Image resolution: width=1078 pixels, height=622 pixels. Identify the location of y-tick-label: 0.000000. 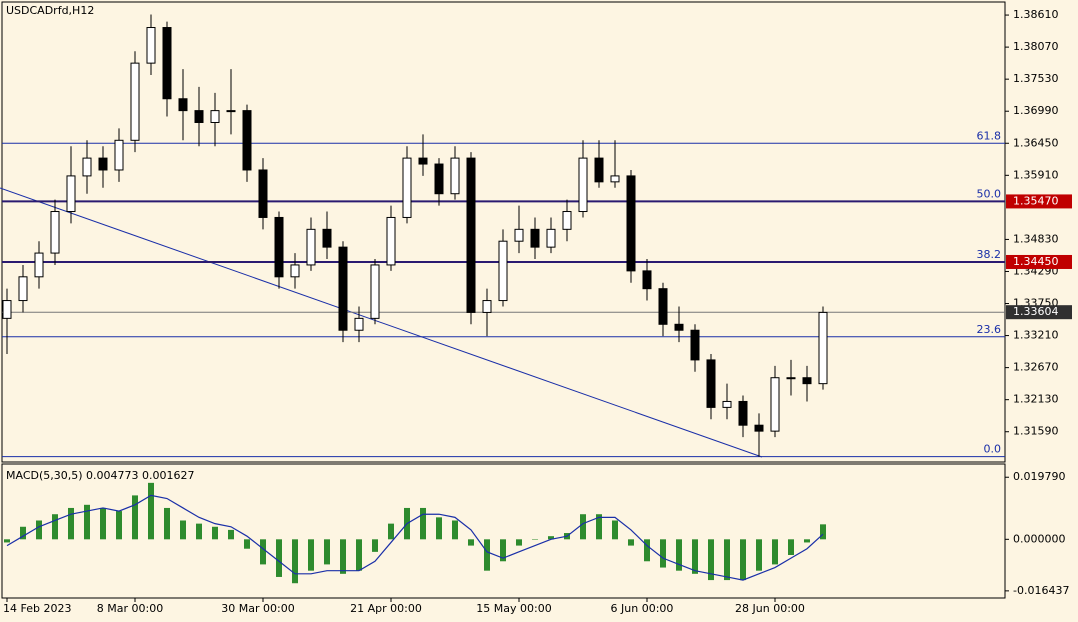
(1039, 538).